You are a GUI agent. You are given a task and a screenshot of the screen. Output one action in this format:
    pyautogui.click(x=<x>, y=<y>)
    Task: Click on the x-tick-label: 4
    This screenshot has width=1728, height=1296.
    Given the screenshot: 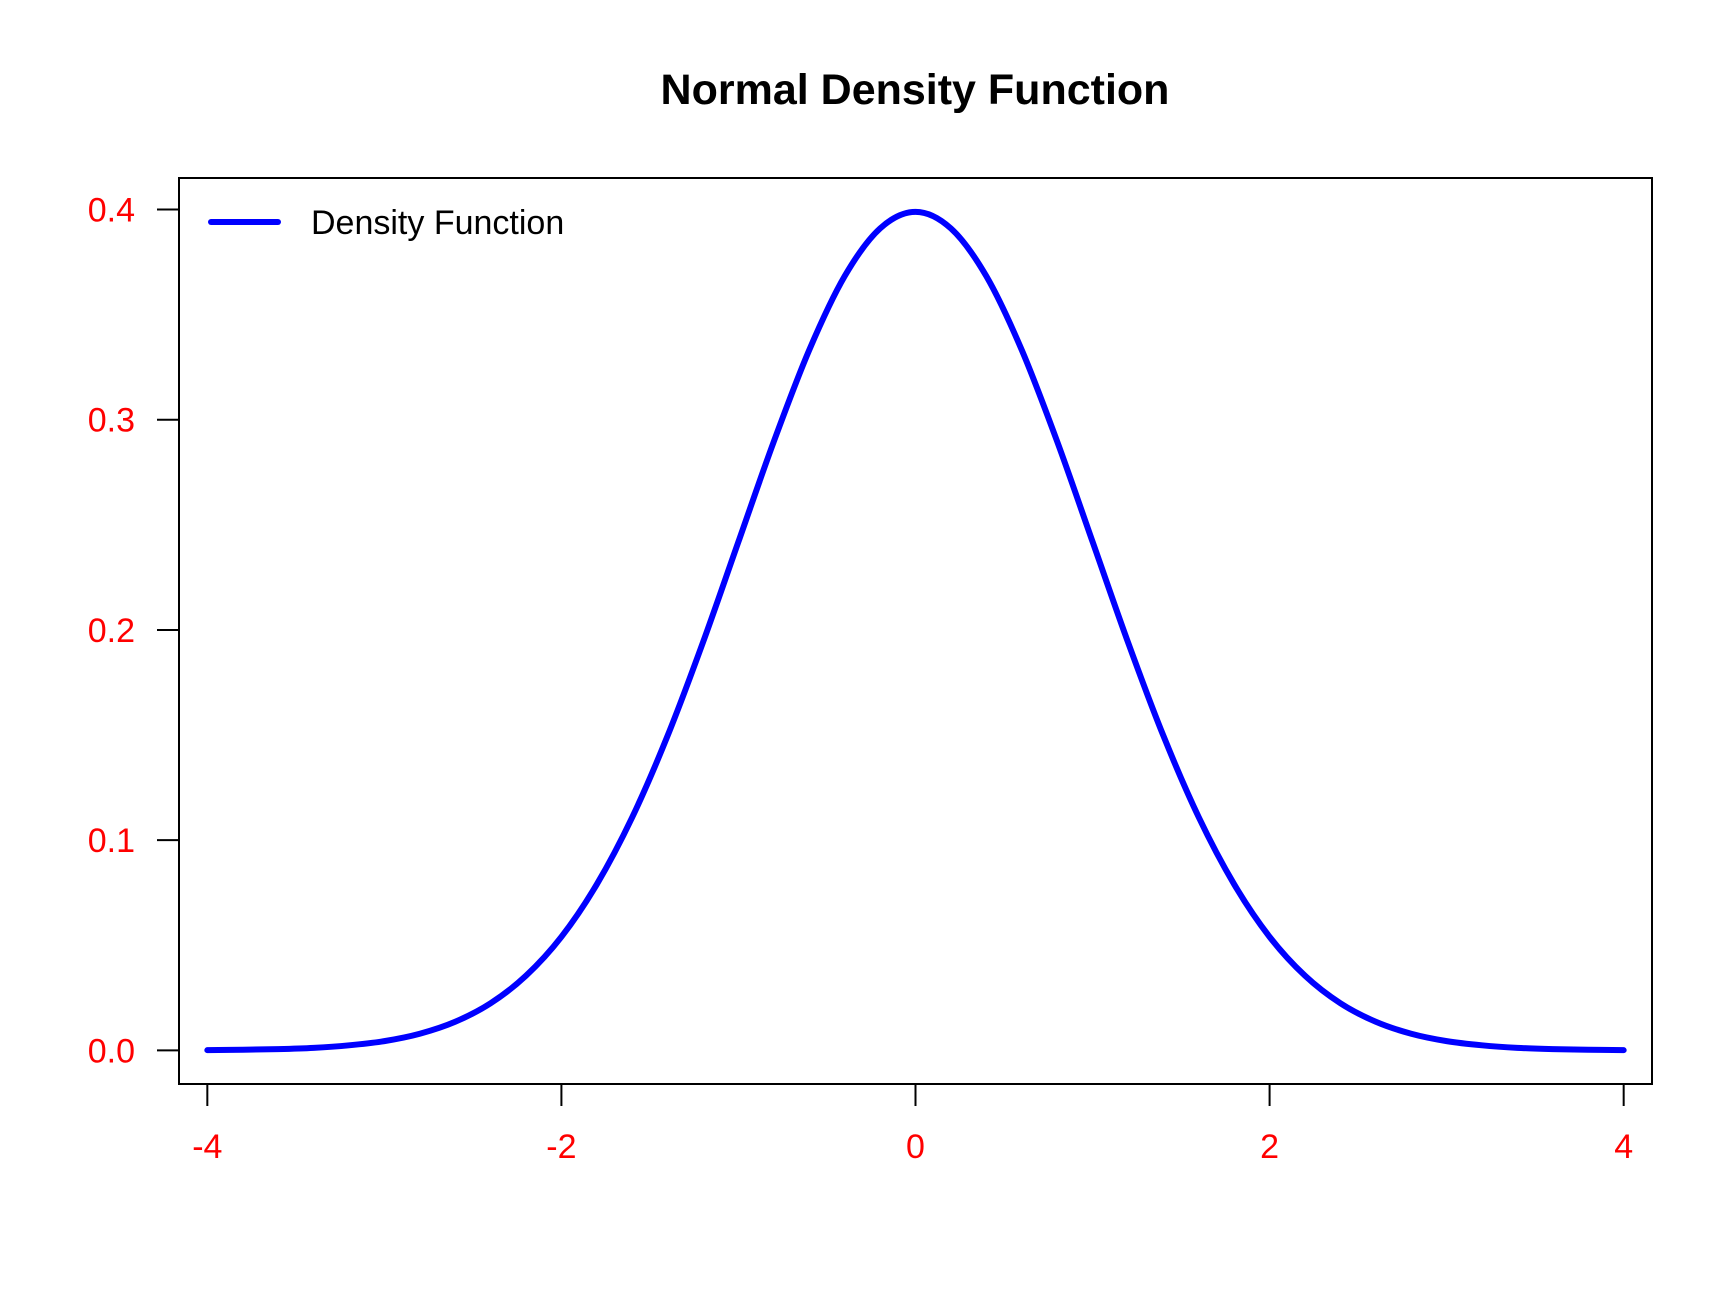 What is the action you would take?
    pyautogui.click(x=1623, y=1147)
    